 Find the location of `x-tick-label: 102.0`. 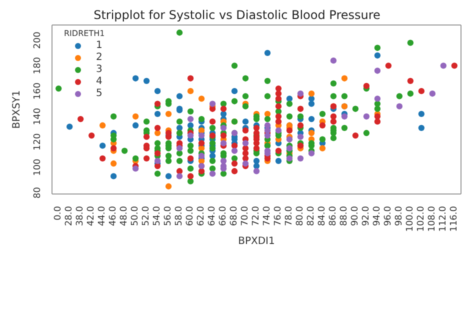

x-tick-label: 102.0 is located at coordinates (421, 219).